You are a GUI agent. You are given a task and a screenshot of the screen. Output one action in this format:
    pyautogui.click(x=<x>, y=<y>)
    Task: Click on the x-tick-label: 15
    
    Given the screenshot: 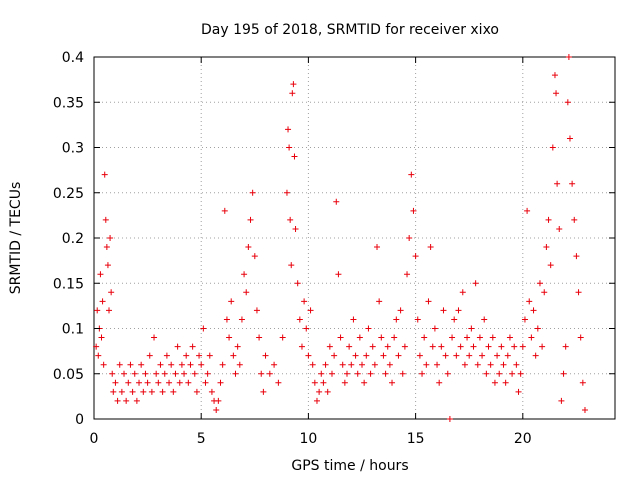 What is the action you would take?
    pyautogui.click(x=416, y=439)
    